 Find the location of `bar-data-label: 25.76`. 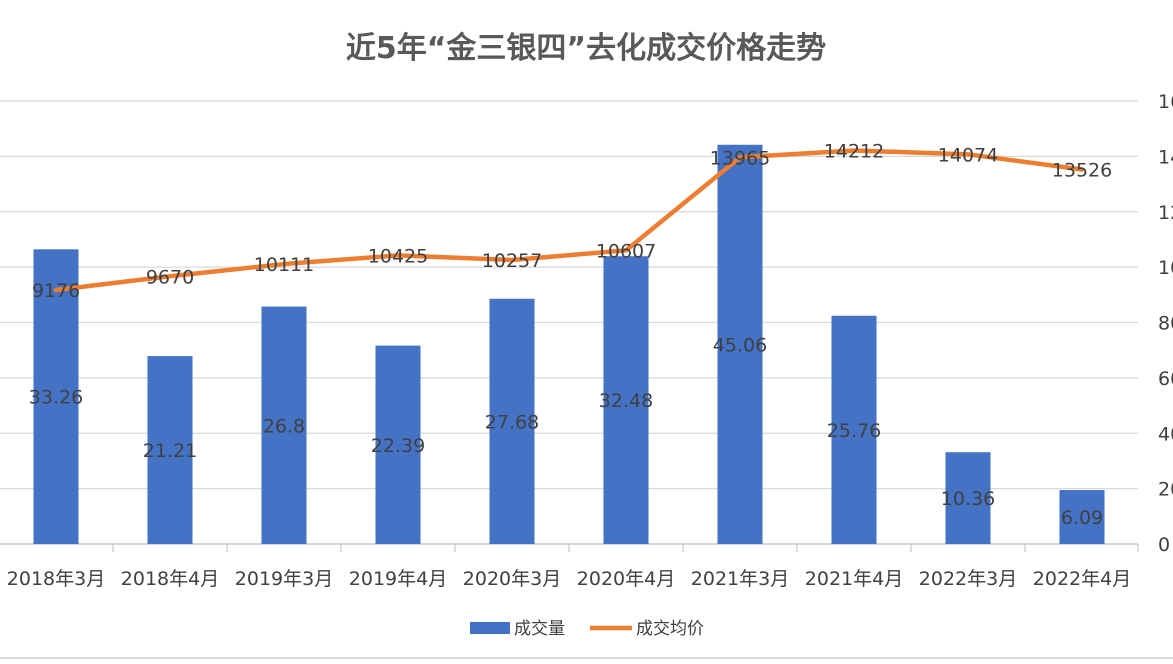

bar-data-label: 25.76 is located at coordinates (854, 431).